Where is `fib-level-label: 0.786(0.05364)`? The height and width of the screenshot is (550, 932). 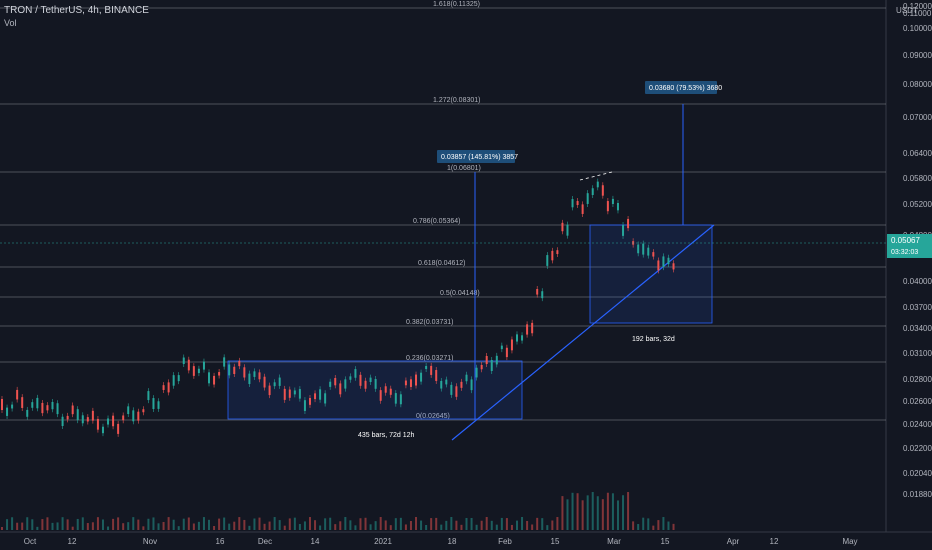 fib-level-label: 0.786(0.05364) is located at coordinates (436, 221).